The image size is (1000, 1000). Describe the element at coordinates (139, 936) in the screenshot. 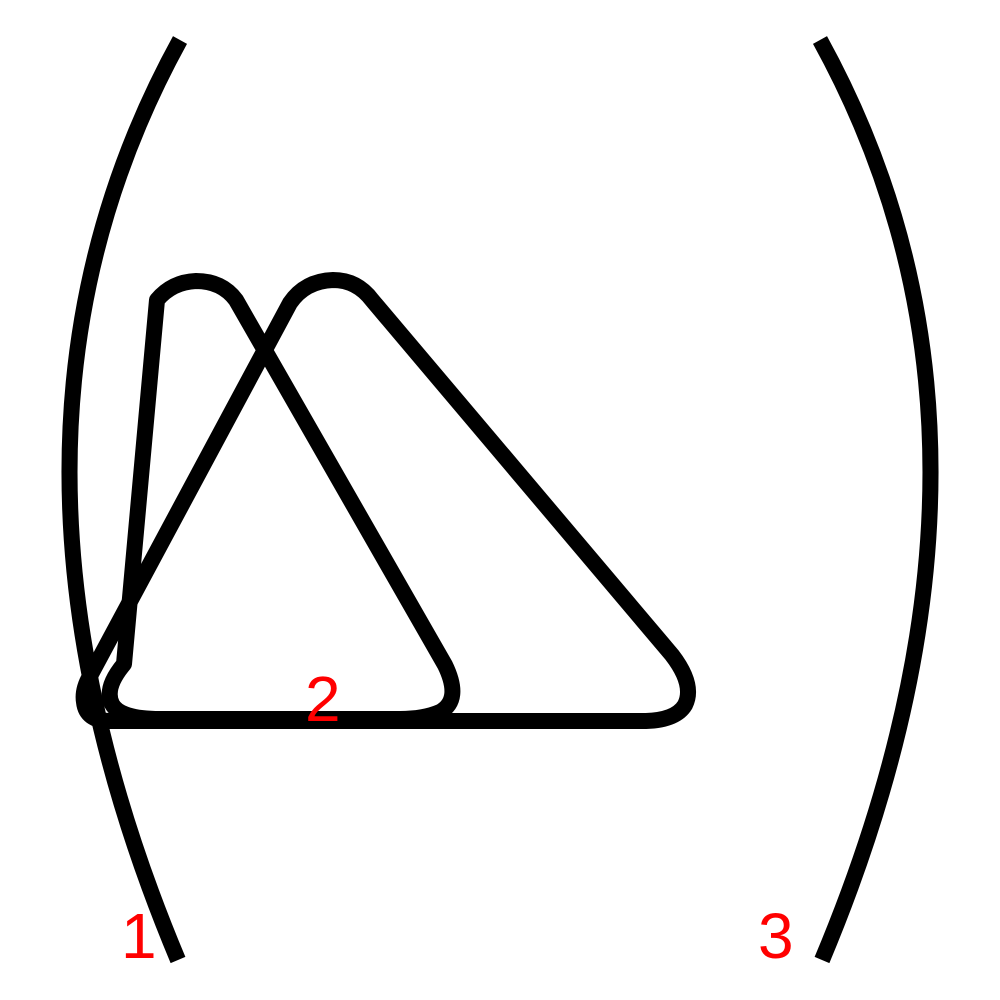

I see `label-1: 1` at that location.